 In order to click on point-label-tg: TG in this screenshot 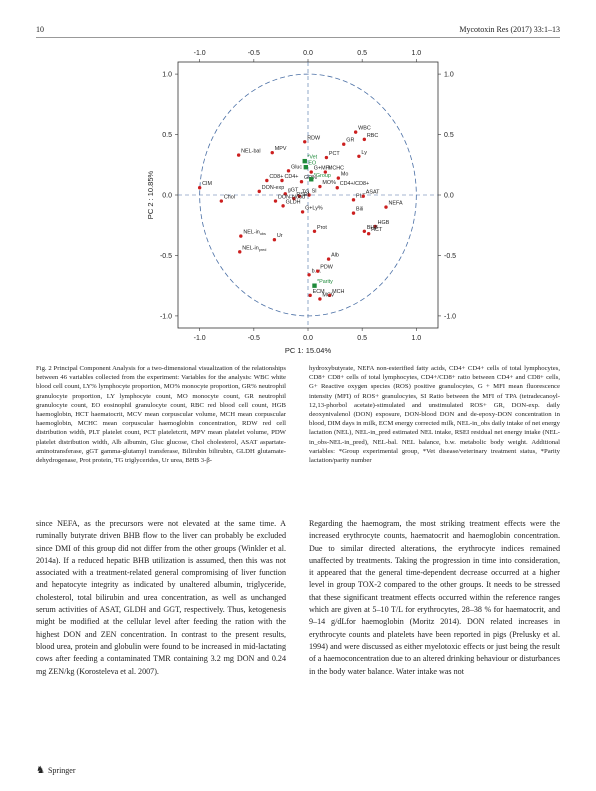, I will do `click(306, 193)`.